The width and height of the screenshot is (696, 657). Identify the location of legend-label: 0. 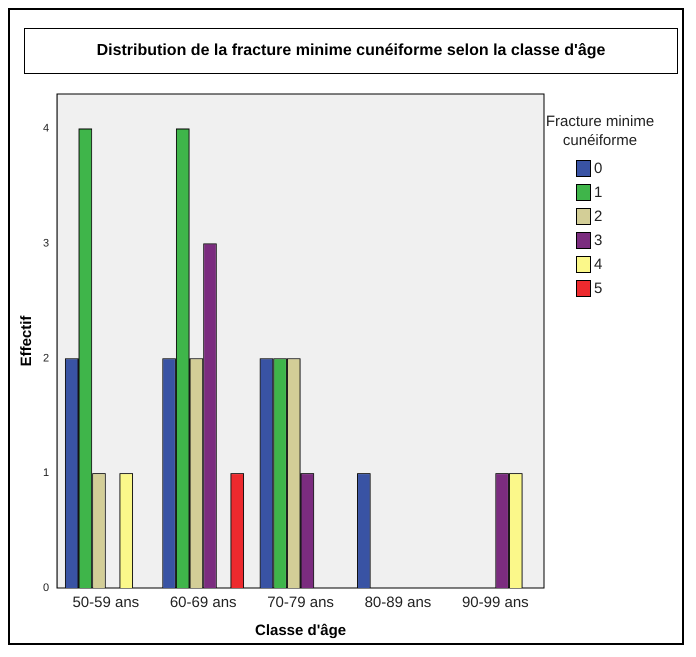
(598, 168).